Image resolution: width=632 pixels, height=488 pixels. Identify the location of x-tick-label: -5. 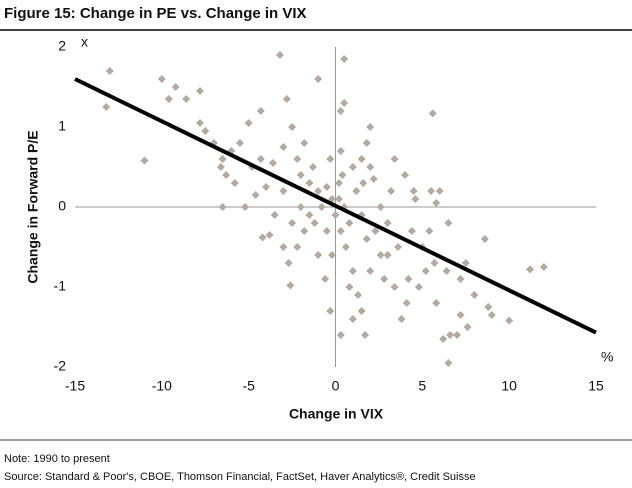
(248, 386).